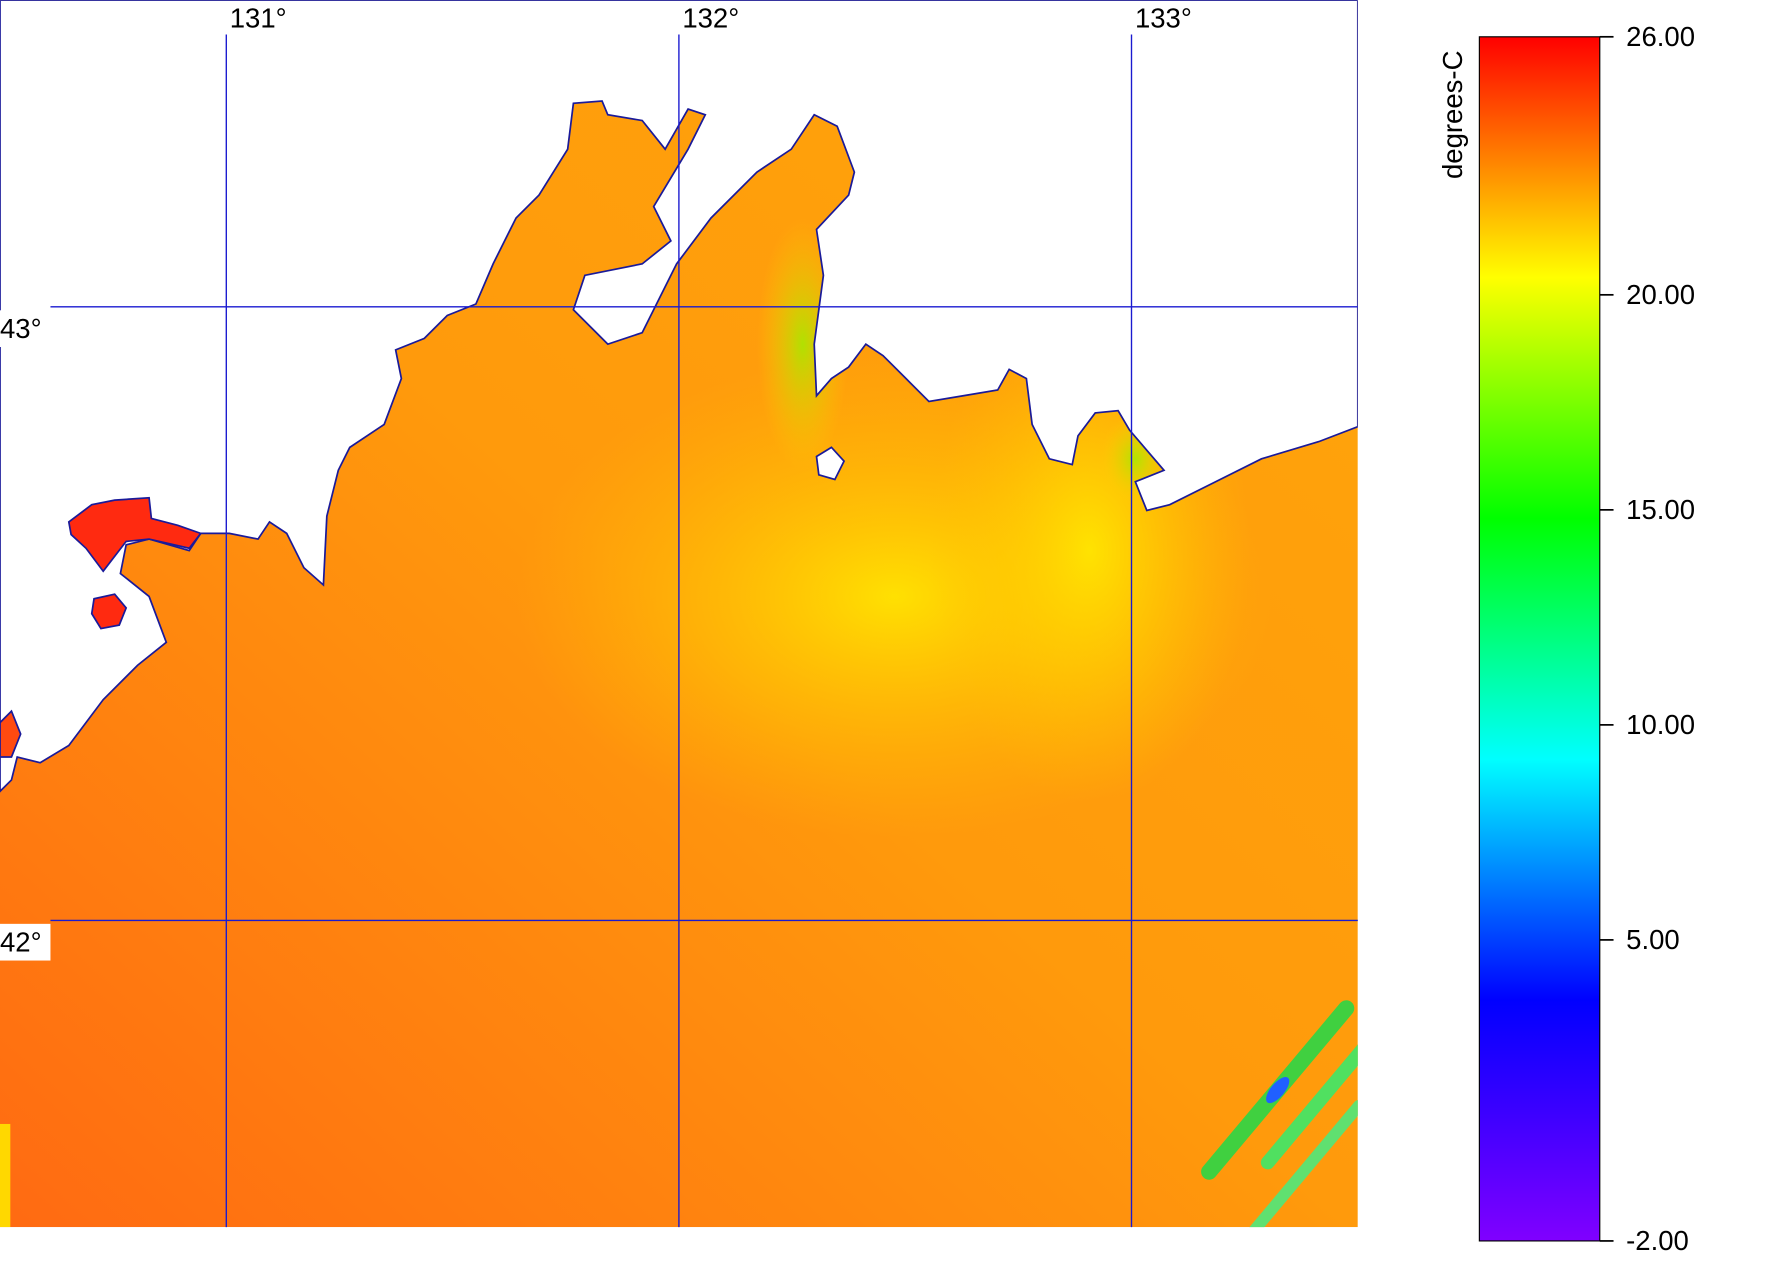 Image resolution: width=1789 pixels, height=1272 pixels. What do you see at coordinates (258, 18) in the screenshot?
I see `longitude-label: 131°` at bounding box center [258, 18].